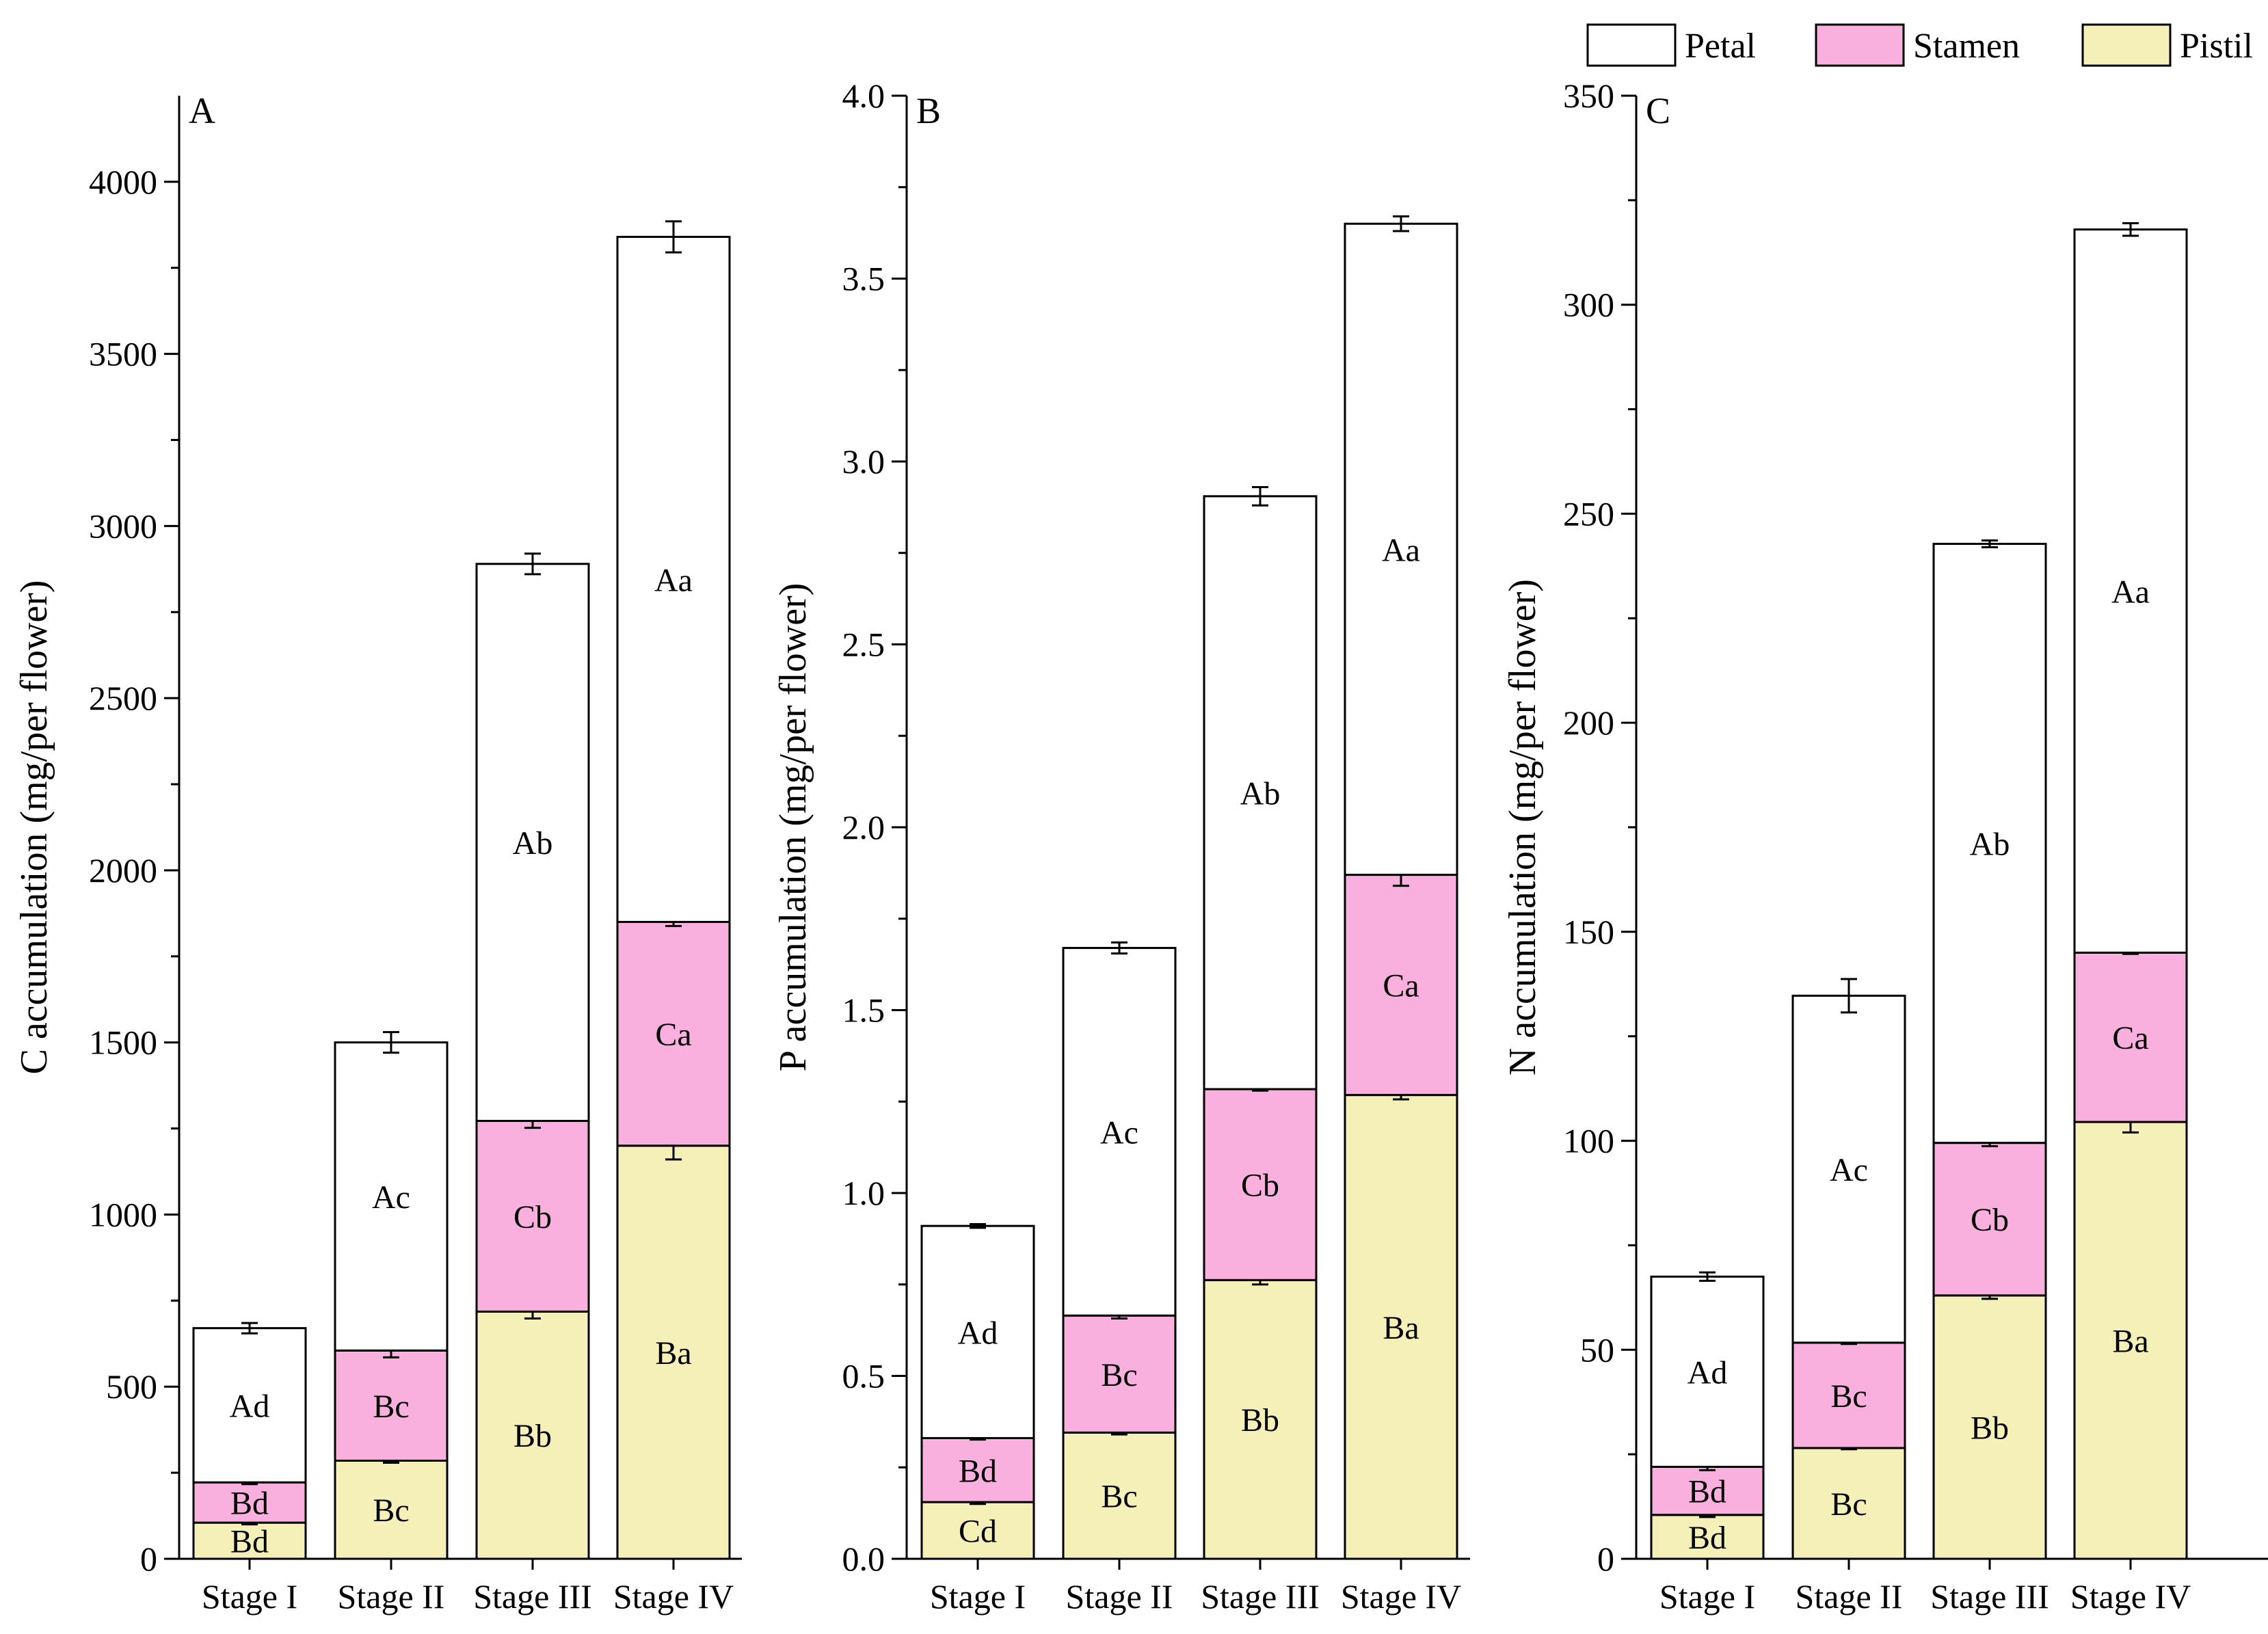  What do you see at coordinates (1588, 305) in the screenshot?
I see `y-tick-label: 300` at bounding box center [1588, 305].